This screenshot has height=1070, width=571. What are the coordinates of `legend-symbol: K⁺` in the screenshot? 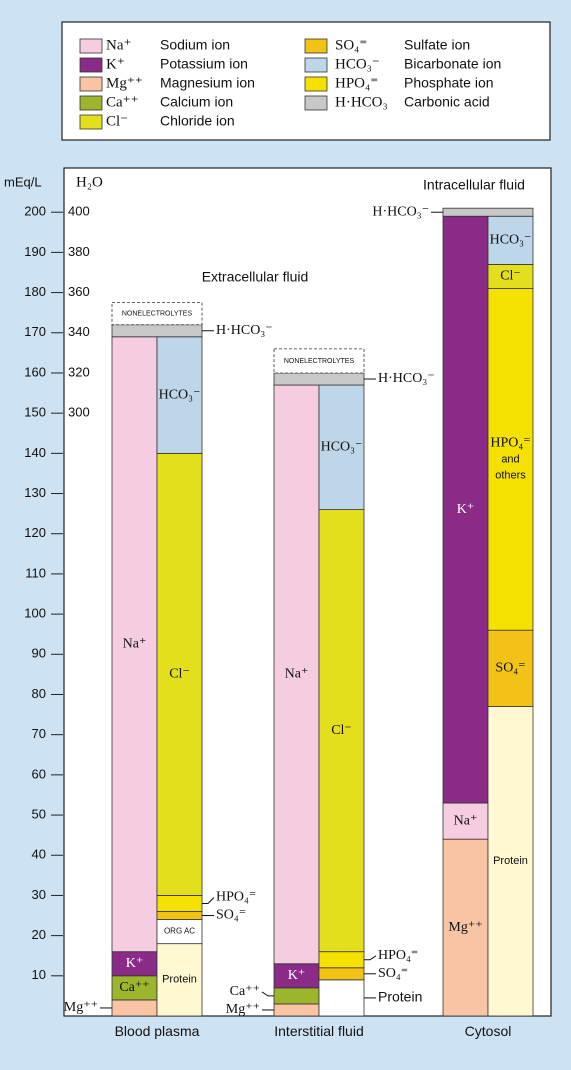 It's located at (115, 64).